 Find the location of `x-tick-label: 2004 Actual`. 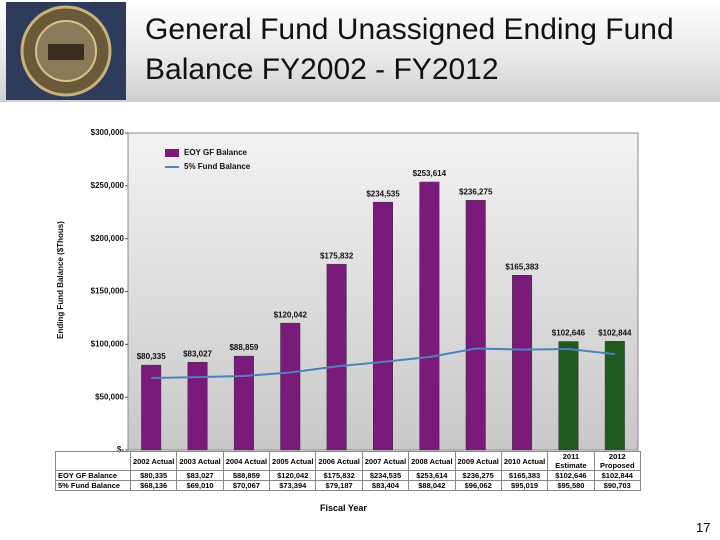

x-tick-label: 2004 Actual is located at coordinates (246, 461).